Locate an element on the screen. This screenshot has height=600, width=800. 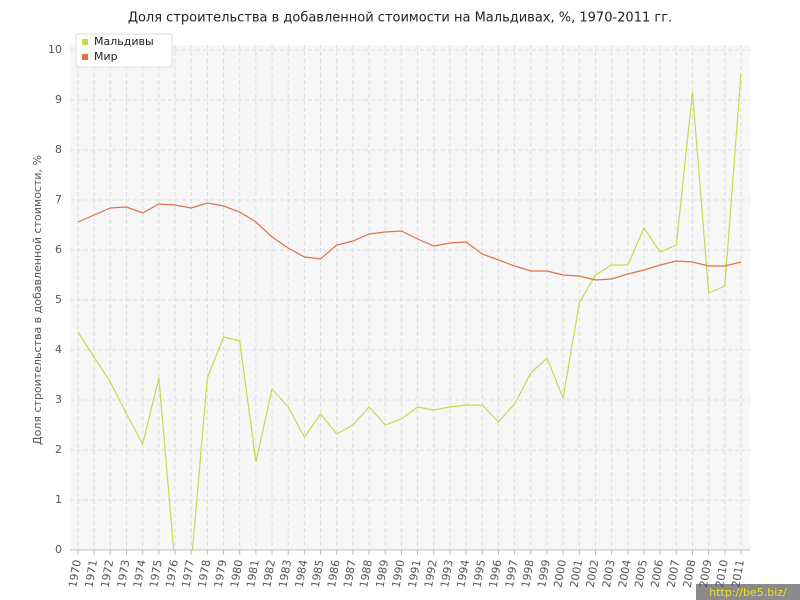
x-tick-label: 2008 is located at coordinates (690, 574).